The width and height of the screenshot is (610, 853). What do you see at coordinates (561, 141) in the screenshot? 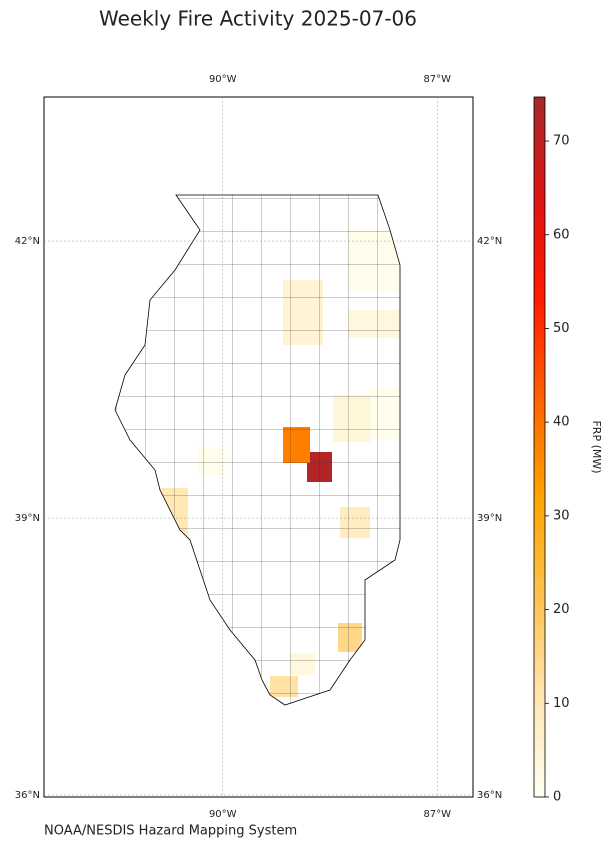
I see `colorbar-tick-label: 70` at bounding box center [561, 141].